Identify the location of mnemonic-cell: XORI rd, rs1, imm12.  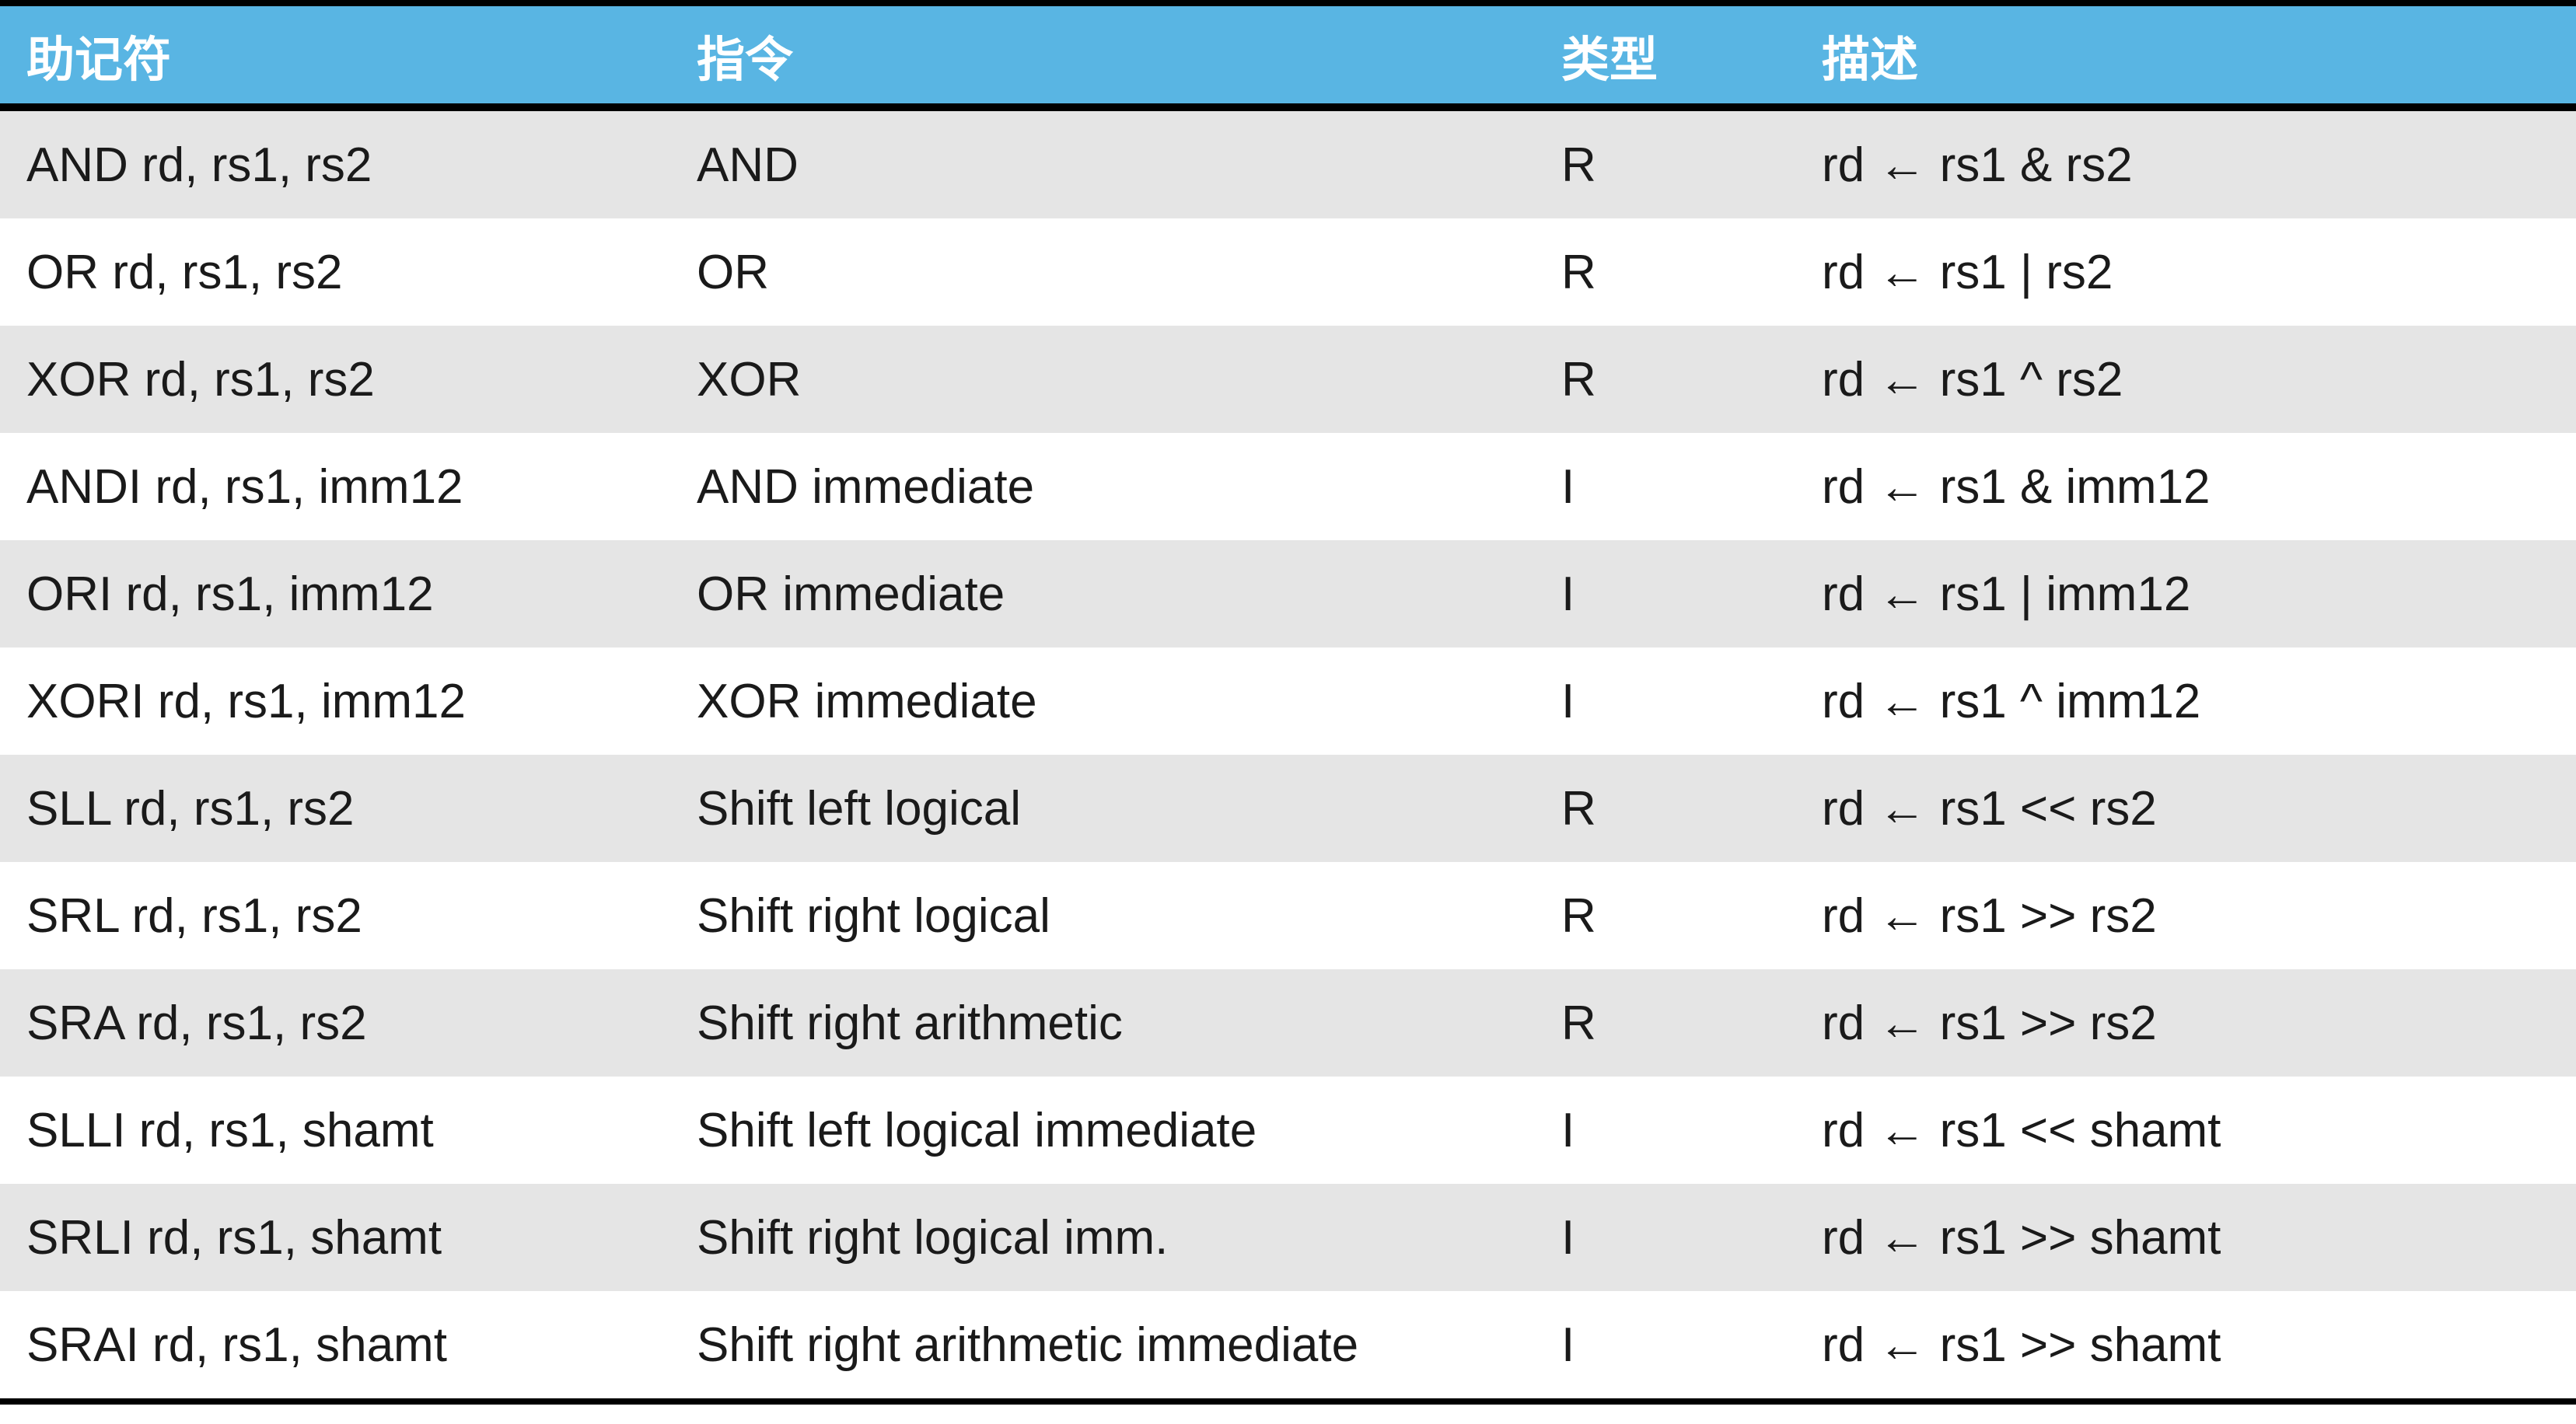
(246, 701).